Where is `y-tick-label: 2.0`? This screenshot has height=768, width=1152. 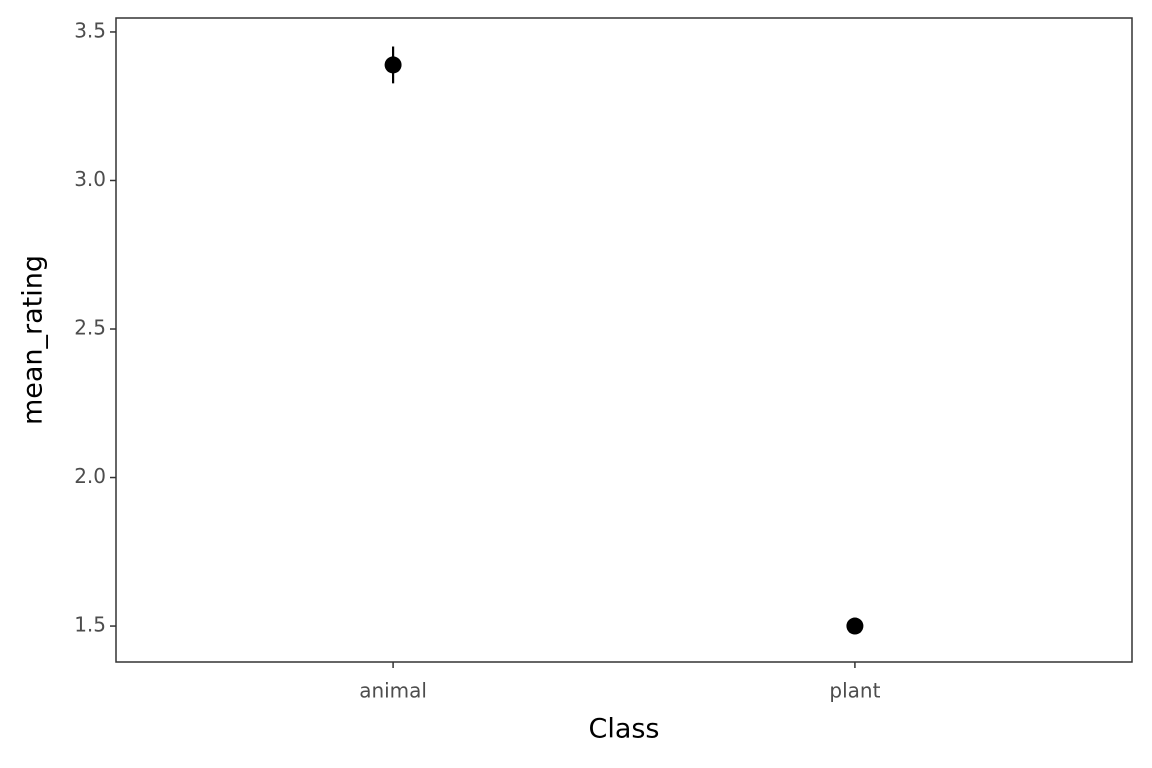
y-tick-label: 2.0 is located at coordinates (90, 476).